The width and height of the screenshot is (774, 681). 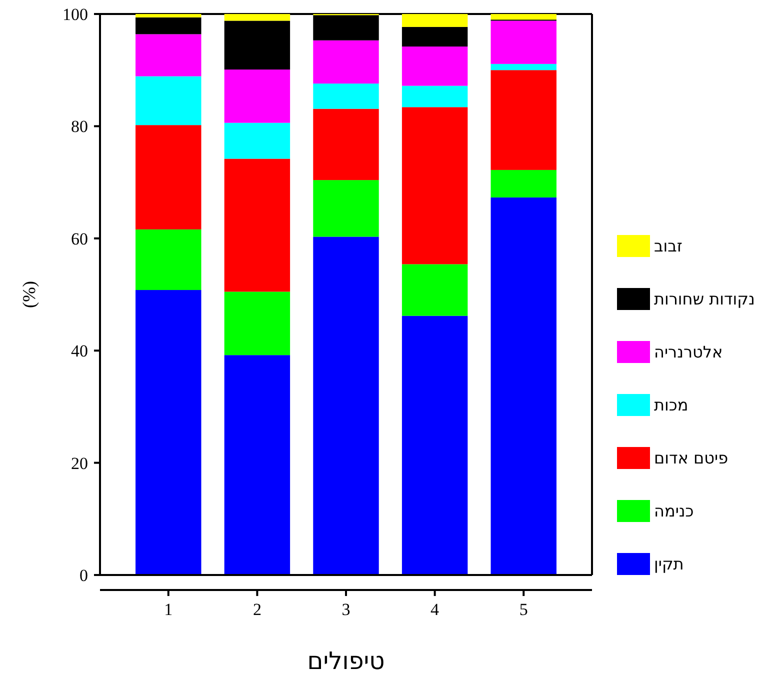 I want to click on y-axis-title: (%), so click(x=29, y=294).